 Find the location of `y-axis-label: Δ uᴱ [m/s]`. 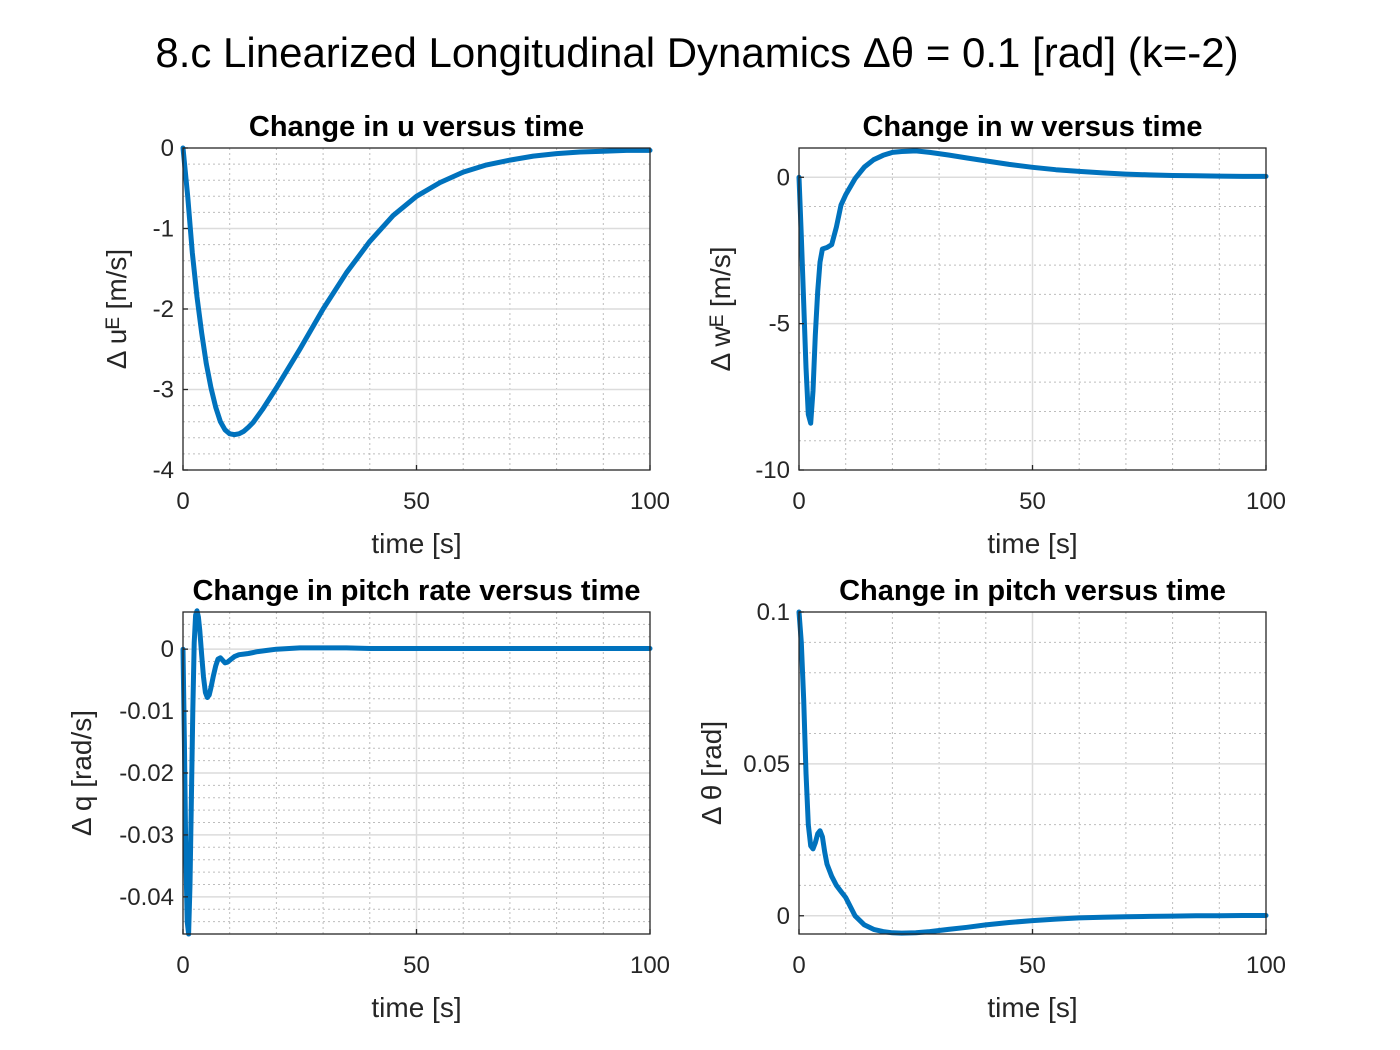

y-axis-label: Δ uᴱ [m/s] is located at coordinates (116, 309).